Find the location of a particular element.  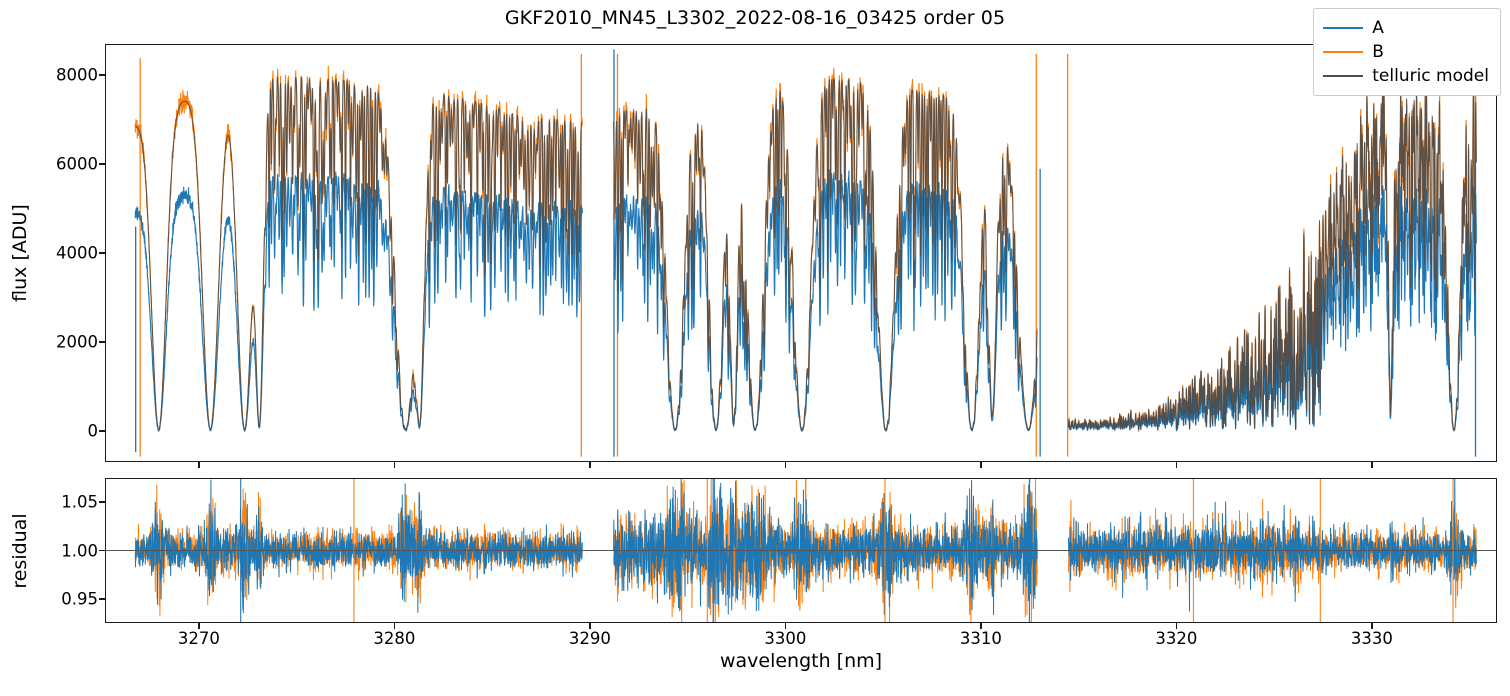

legend-item-a: A is located at coordinates (1406, 28).